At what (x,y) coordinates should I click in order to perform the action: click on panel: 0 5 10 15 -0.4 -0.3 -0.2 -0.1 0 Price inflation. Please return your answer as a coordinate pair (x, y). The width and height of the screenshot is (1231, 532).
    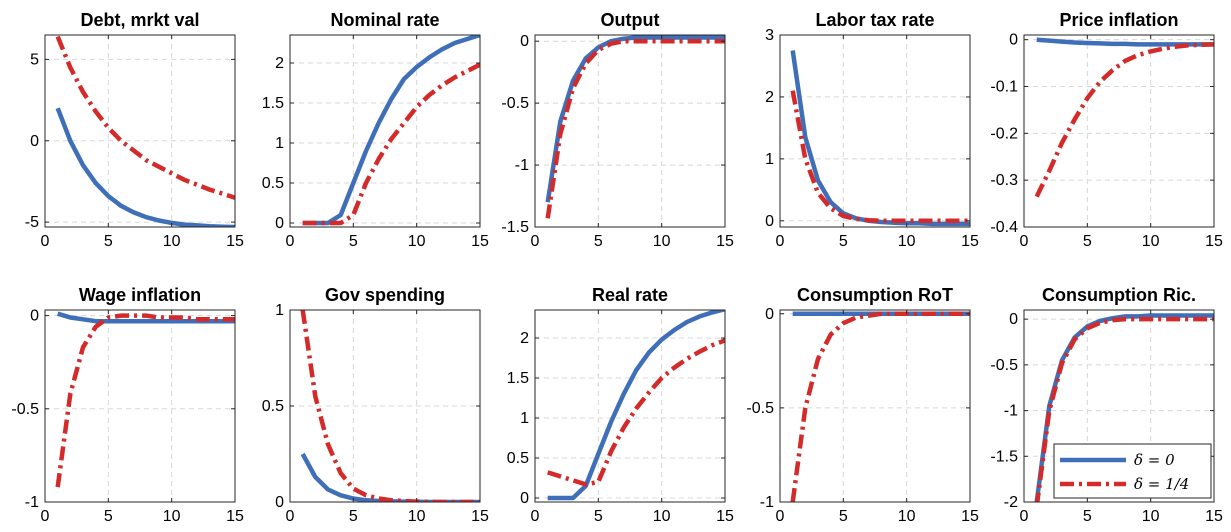
    Looking at the image, I should click on (1106, 130).